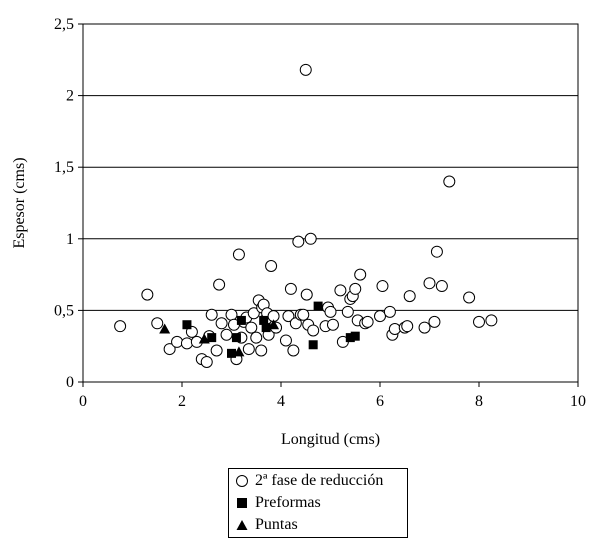  What do you see at coordinates (242, 525) in the screenshot?
I see `filled-triangle-icon` at bounding box center [242, 525].